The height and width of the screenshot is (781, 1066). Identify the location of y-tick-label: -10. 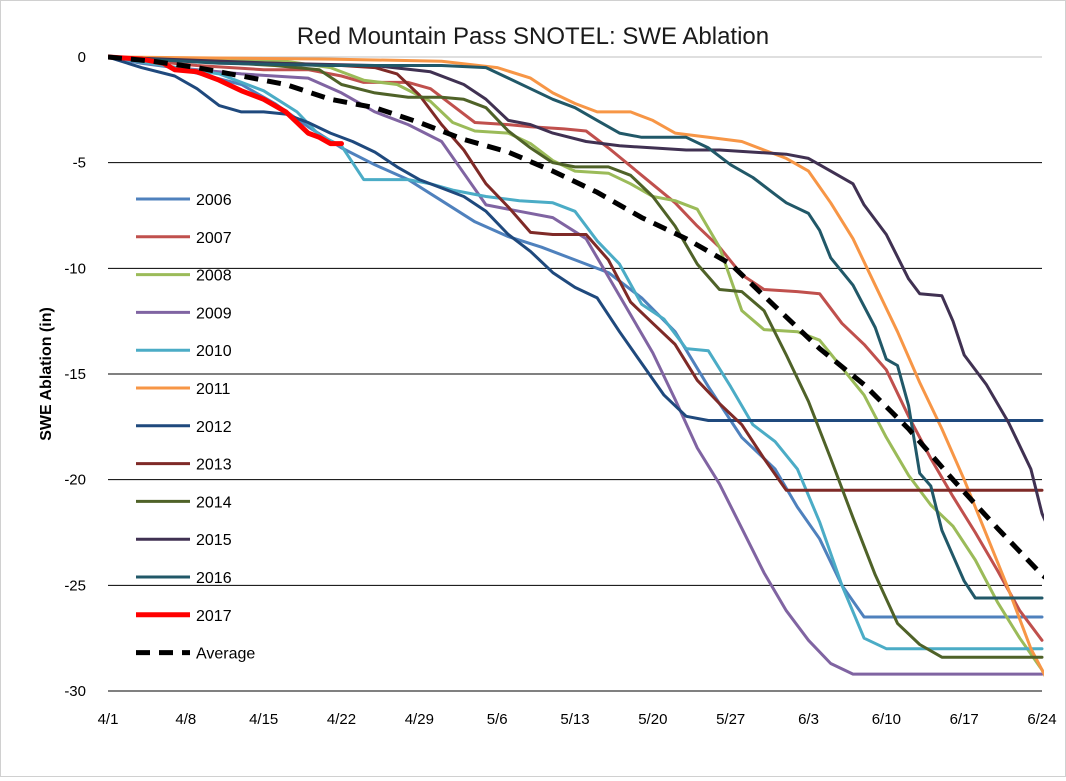
(75, 268).